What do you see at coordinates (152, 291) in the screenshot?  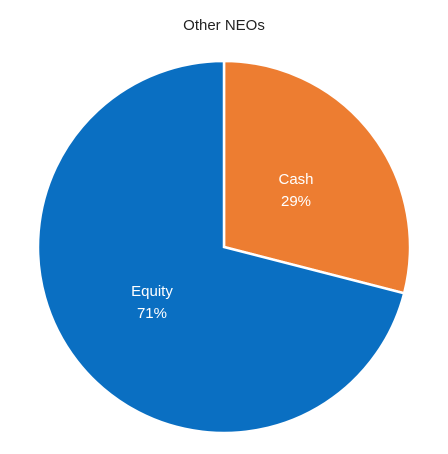 I see `slice-category-label: Equity` at bounding box center [152, 291].